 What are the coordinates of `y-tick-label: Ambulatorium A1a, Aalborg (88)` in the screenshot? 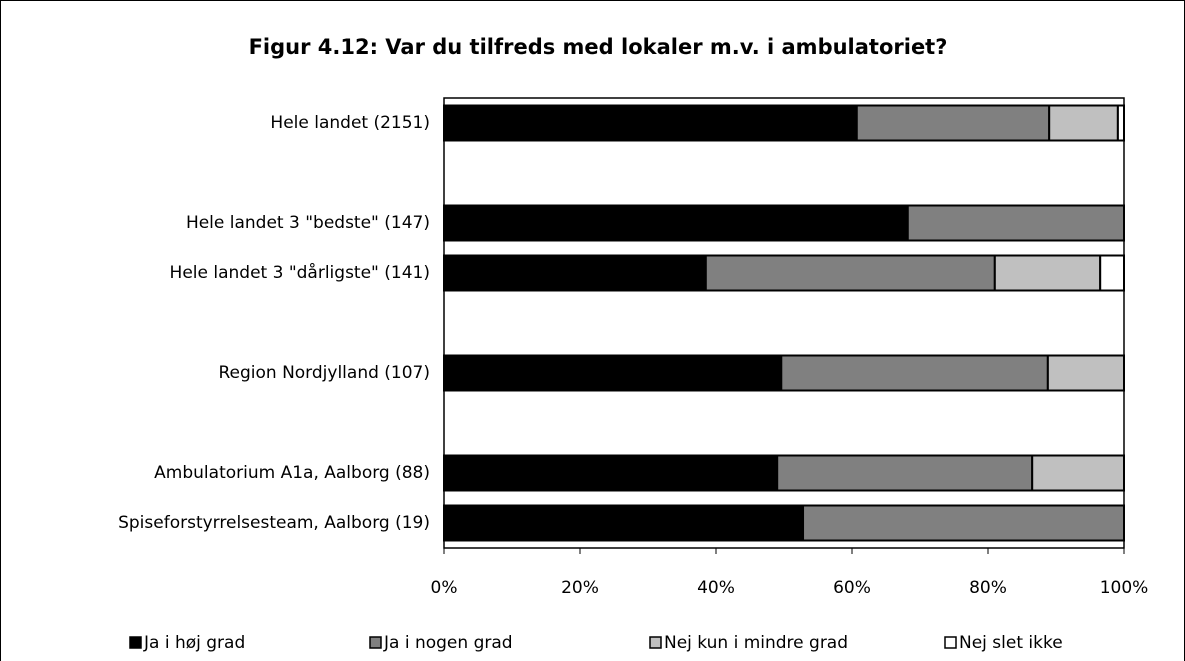 It's located at (292, 473).